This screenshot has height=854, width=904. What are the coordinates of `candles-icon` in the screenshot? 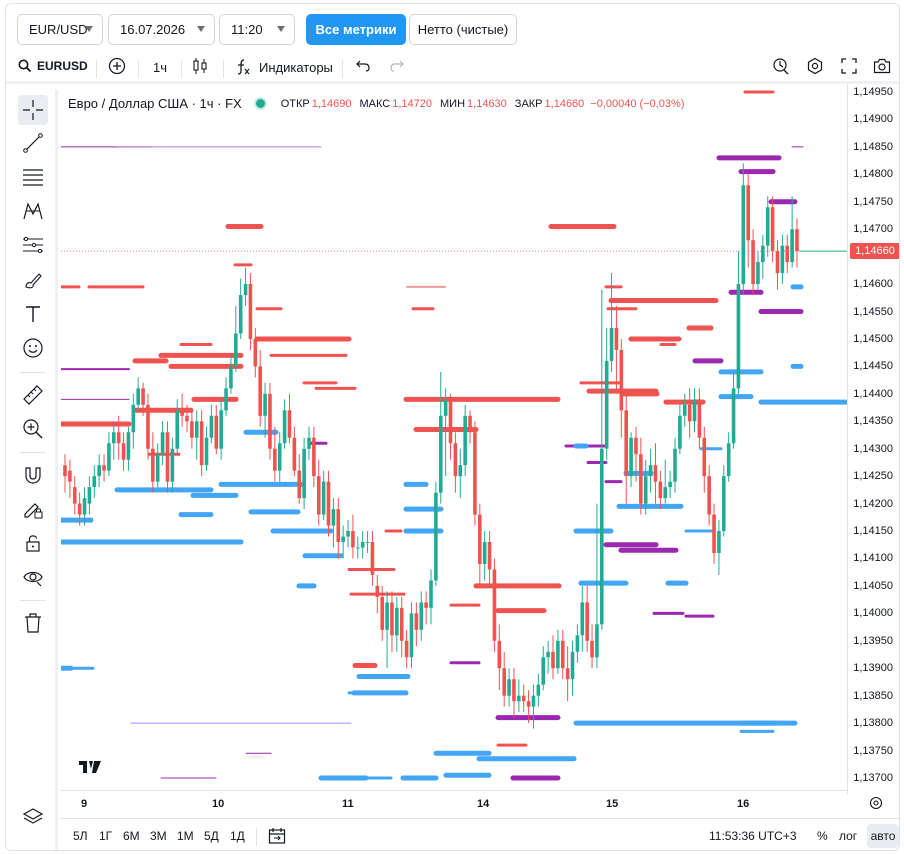 It's located at (200, 66).